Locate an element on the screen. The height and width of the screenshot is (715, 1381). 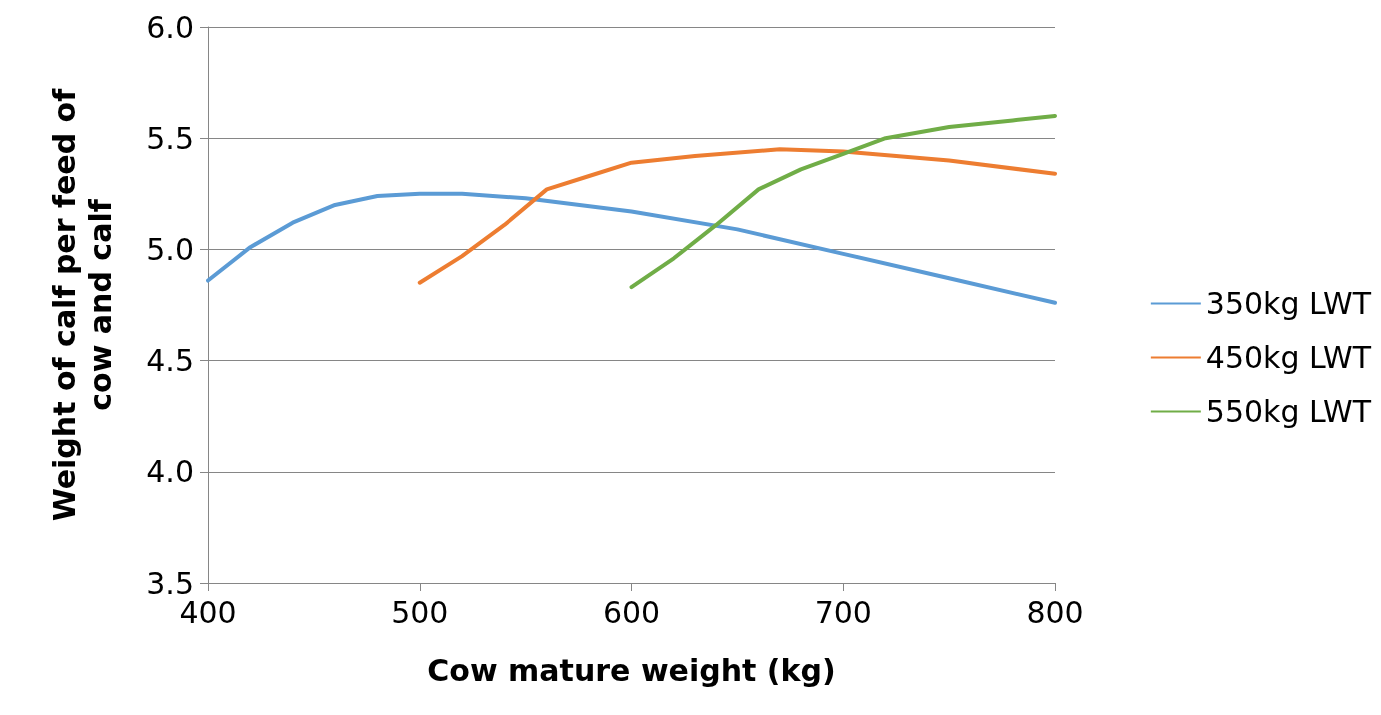
y-tick-label: 5.5 is located at coordinates (170, 138).